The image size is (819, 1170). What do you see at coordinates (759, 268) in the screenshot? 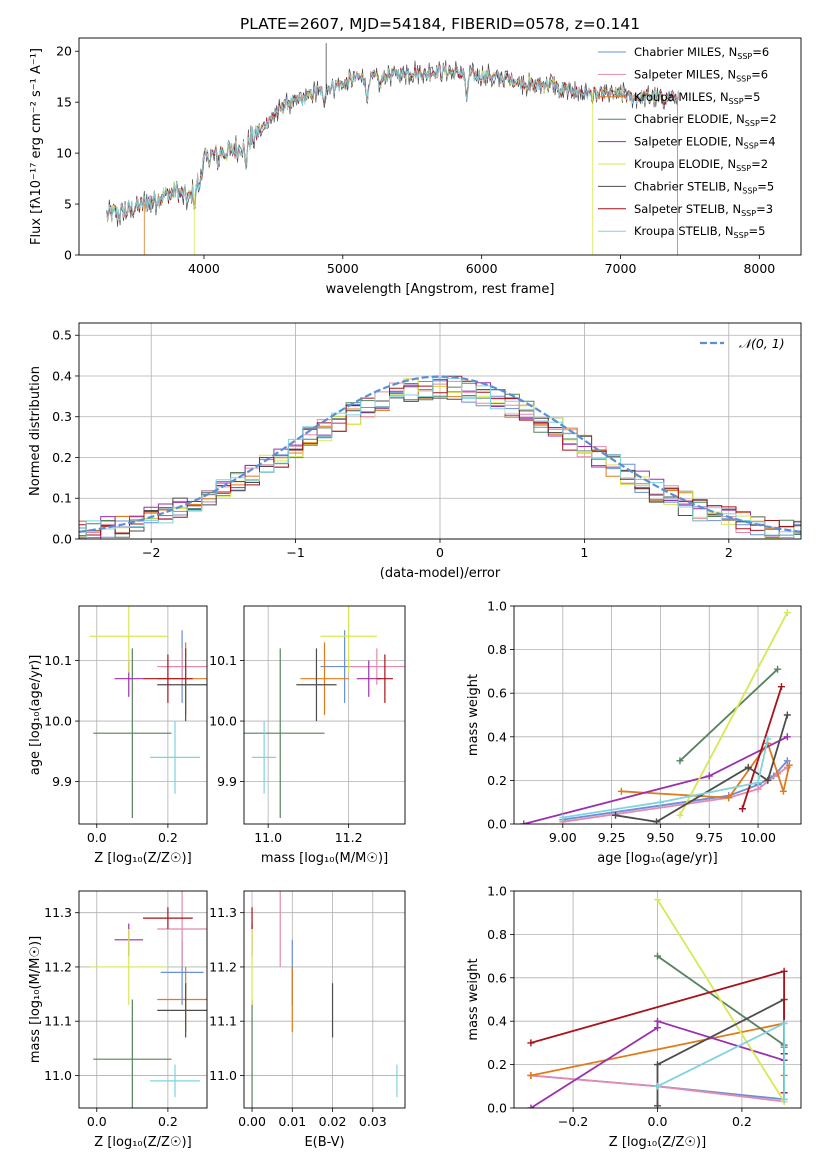
I see `x-tick-label: 8000` at bounding box center [759, 268].